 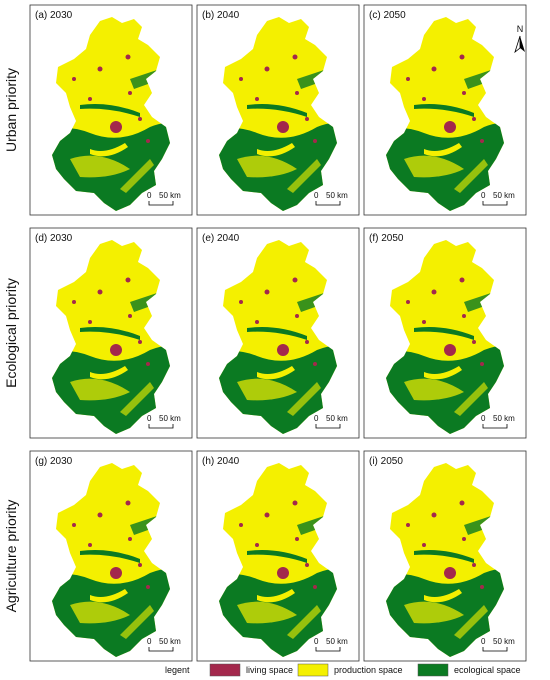 What do you see at coordinates (177, 670) in the screenshot?
I see `legend-title: legent` at bounding box center [177, 670].